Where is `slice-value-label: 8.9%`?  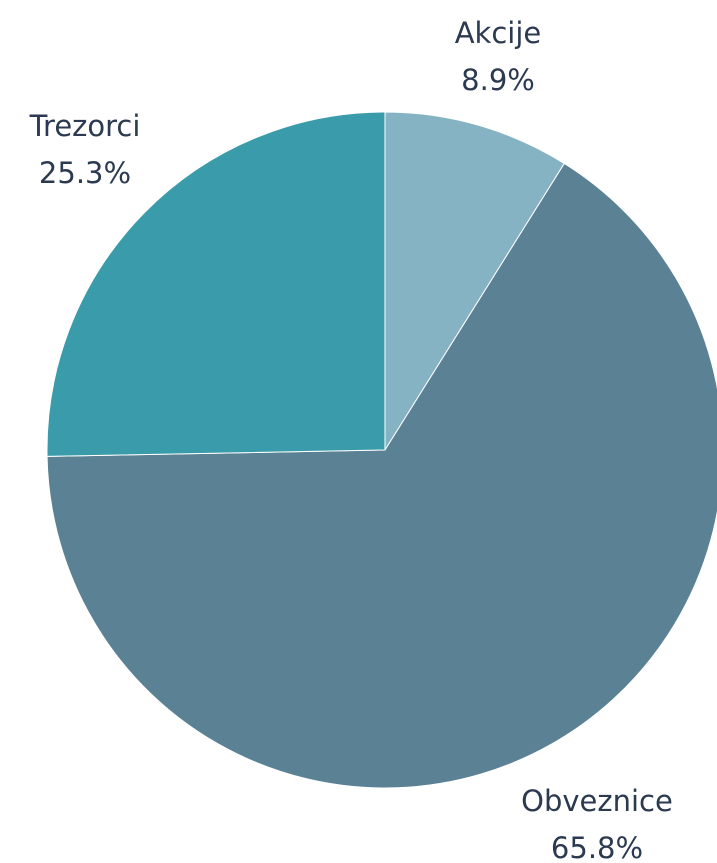 slice-value-label: 8.9% is located at coordinates (498, 80).